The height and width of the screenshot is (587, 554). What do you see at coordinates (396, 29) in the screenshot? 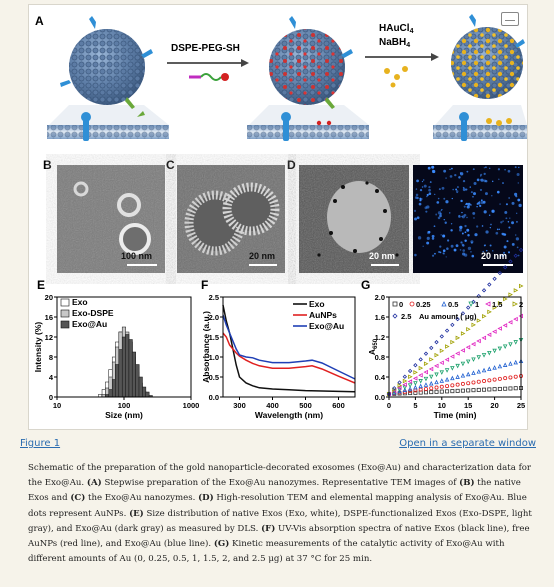
I see `reagent-haucl4: HAuCl4` at bounding box center [396, 29].